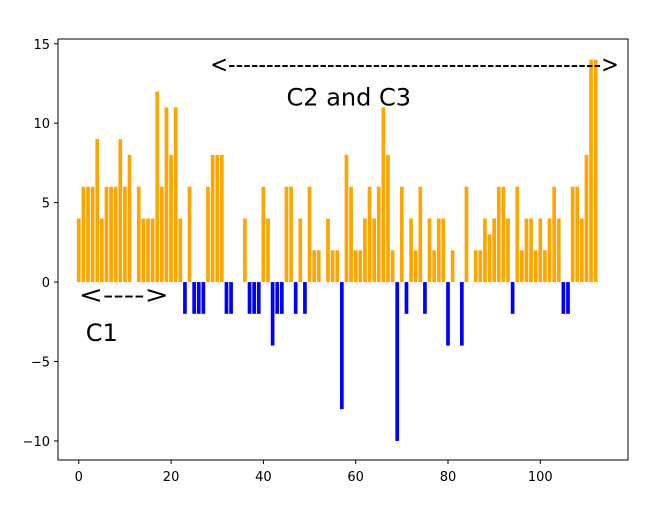  I want to click on y-tick-label: 10, so click(41, 124).